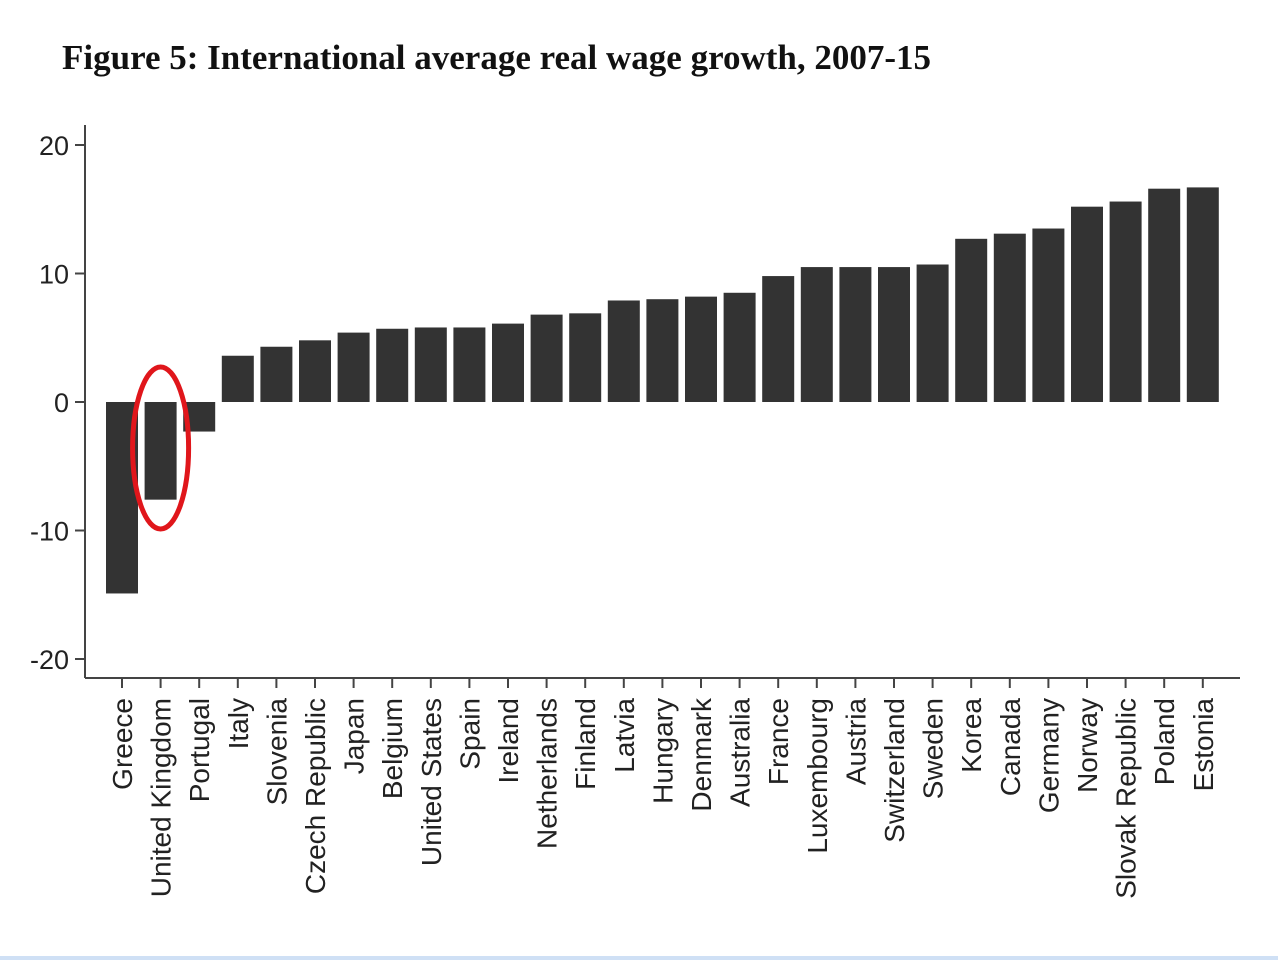 The image size is (1278, 960). I want to click on bar-estonia, so click(1202, 294).